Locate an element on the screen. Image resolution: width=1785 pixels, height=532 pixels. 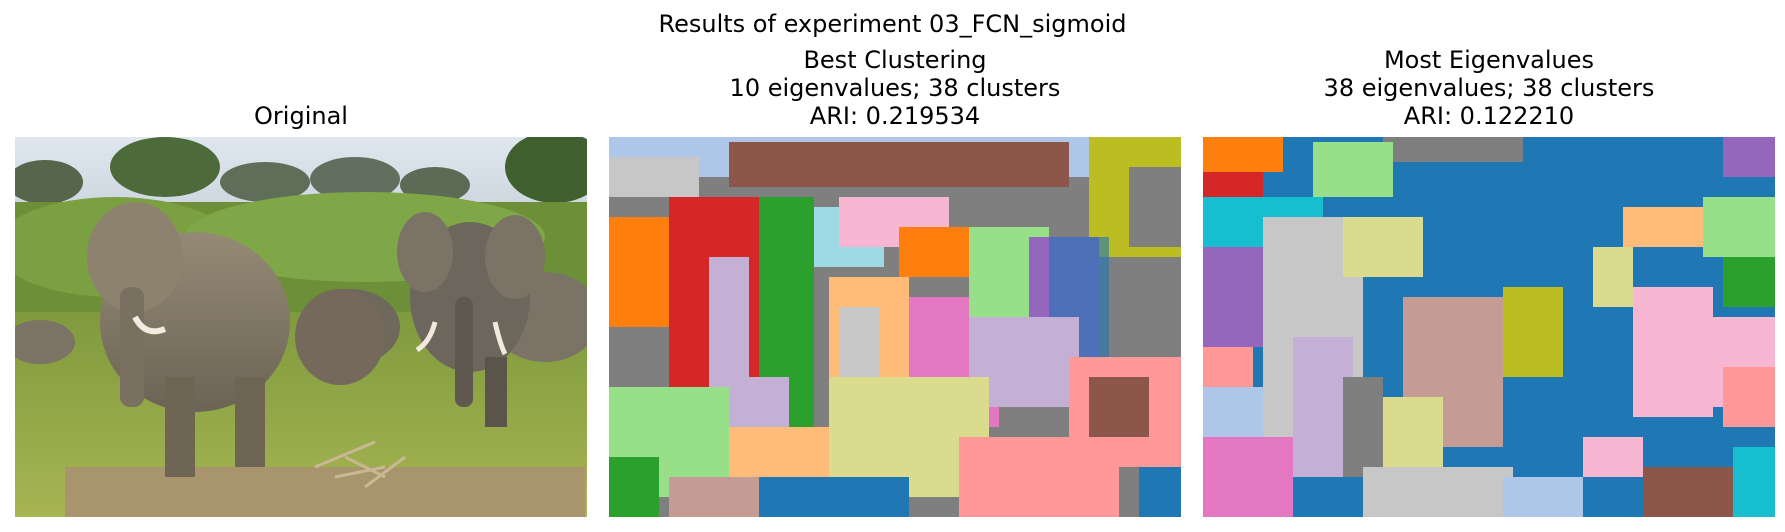
panel-title-line-3: ARI: 0.219534 is located at coordinates (895, 116).